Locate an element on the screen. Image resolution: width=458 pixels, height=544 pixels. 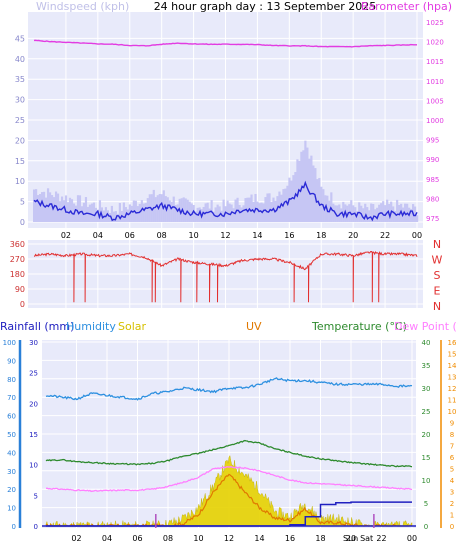
uv-tick-label: 6 is located at coordinates (452, 458).